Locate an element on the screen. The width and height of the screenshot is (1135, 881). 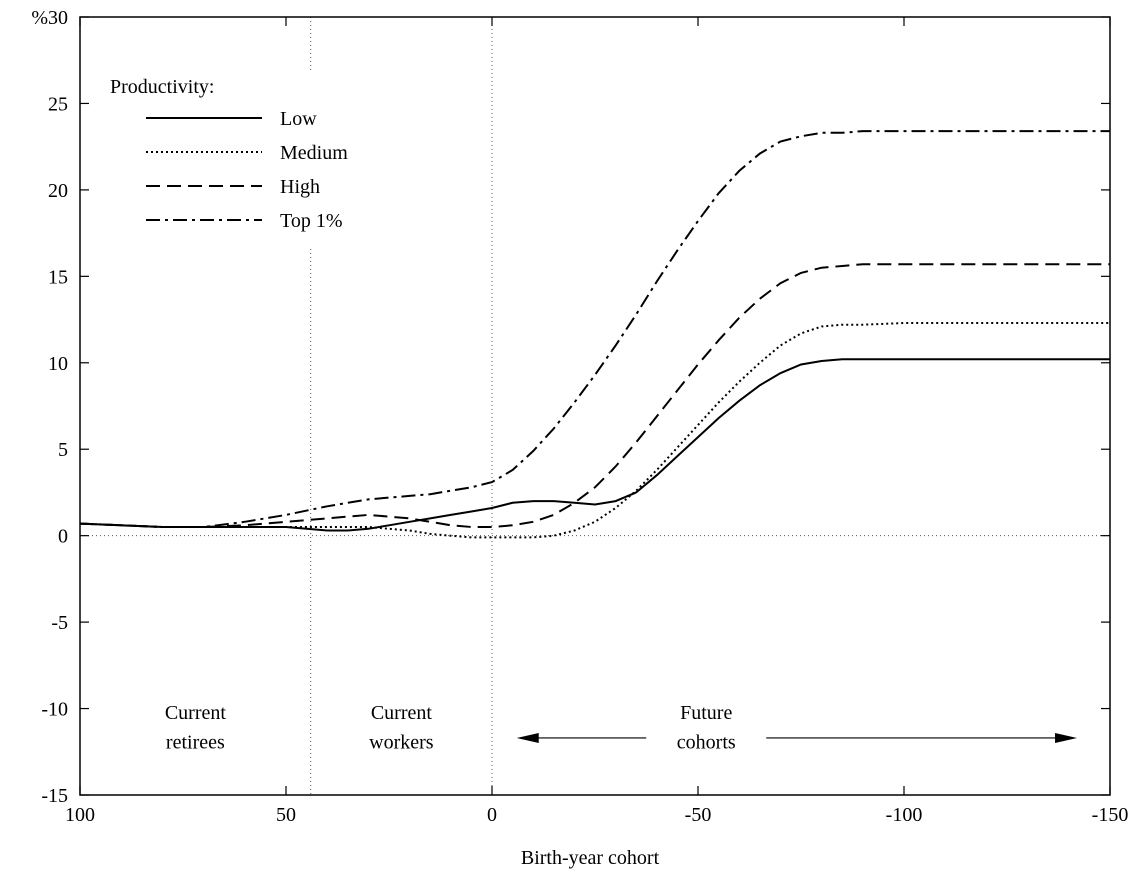
legend: Productivity: Low Medium High Top 1% is located at coordinates (239, 158).